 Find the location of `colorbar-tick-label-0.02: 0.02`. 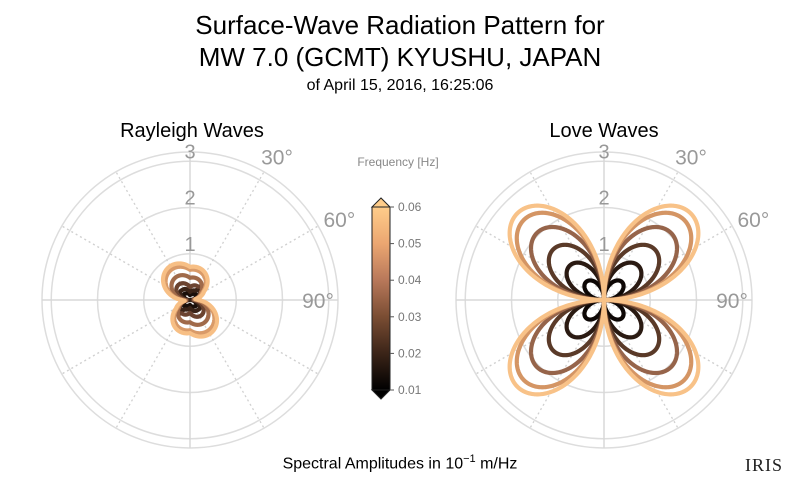

colorbar-tick-label-0.02: 0.02 is located at coordinates (410, 353).